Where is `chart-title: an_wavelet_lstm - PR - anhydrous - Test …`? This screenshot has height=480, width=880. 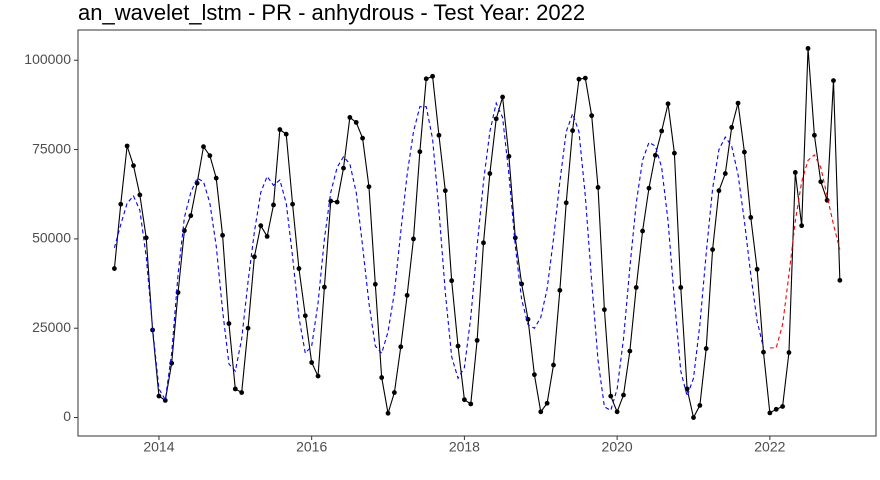
chart-title: an_wavelet_lstm - PR - anhydrous - Test … is located at coordinates (331, 12).